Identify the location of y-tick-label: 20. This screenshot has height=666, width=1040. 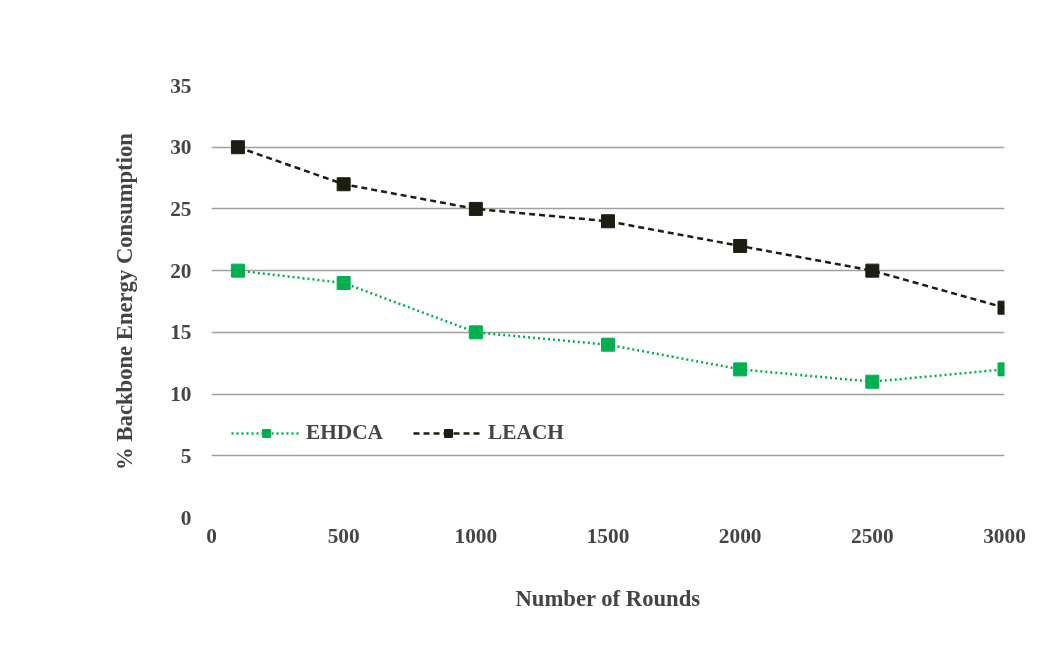
(181, 270).